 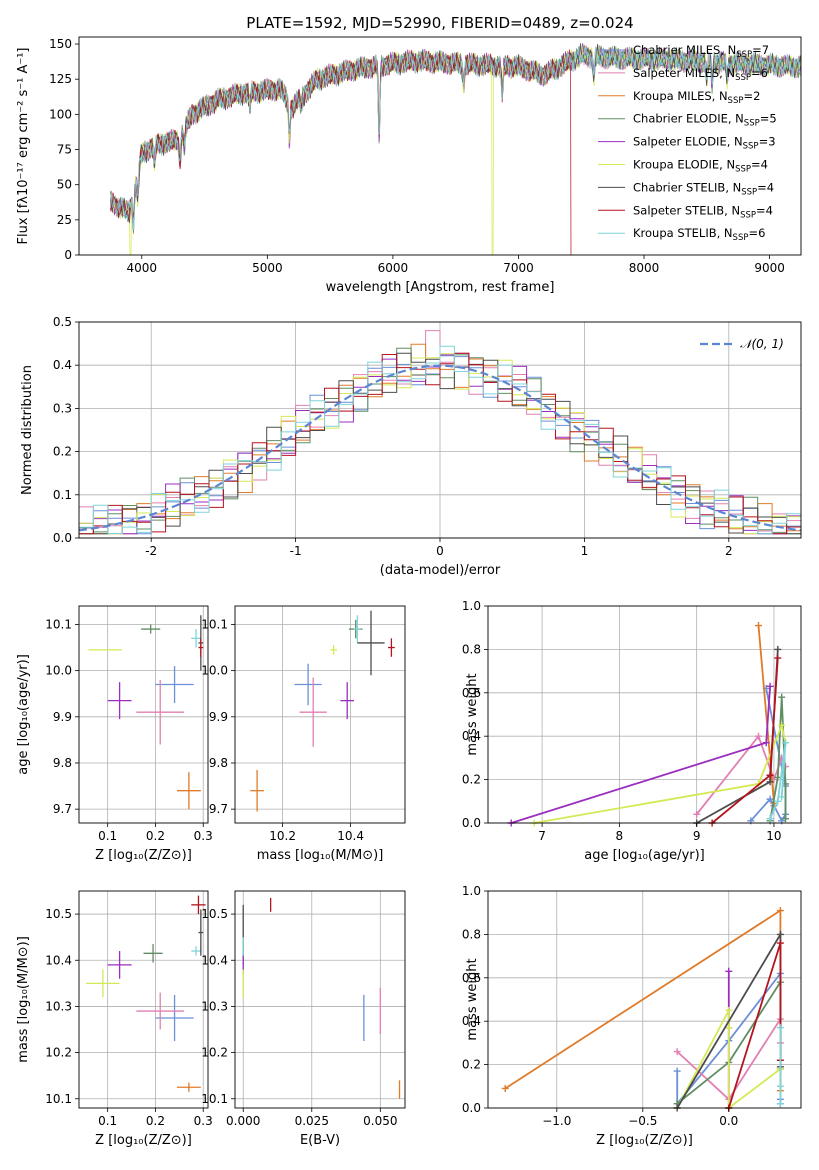 I want to click on x-tick-label: 8000, so click(x=644, y=268).